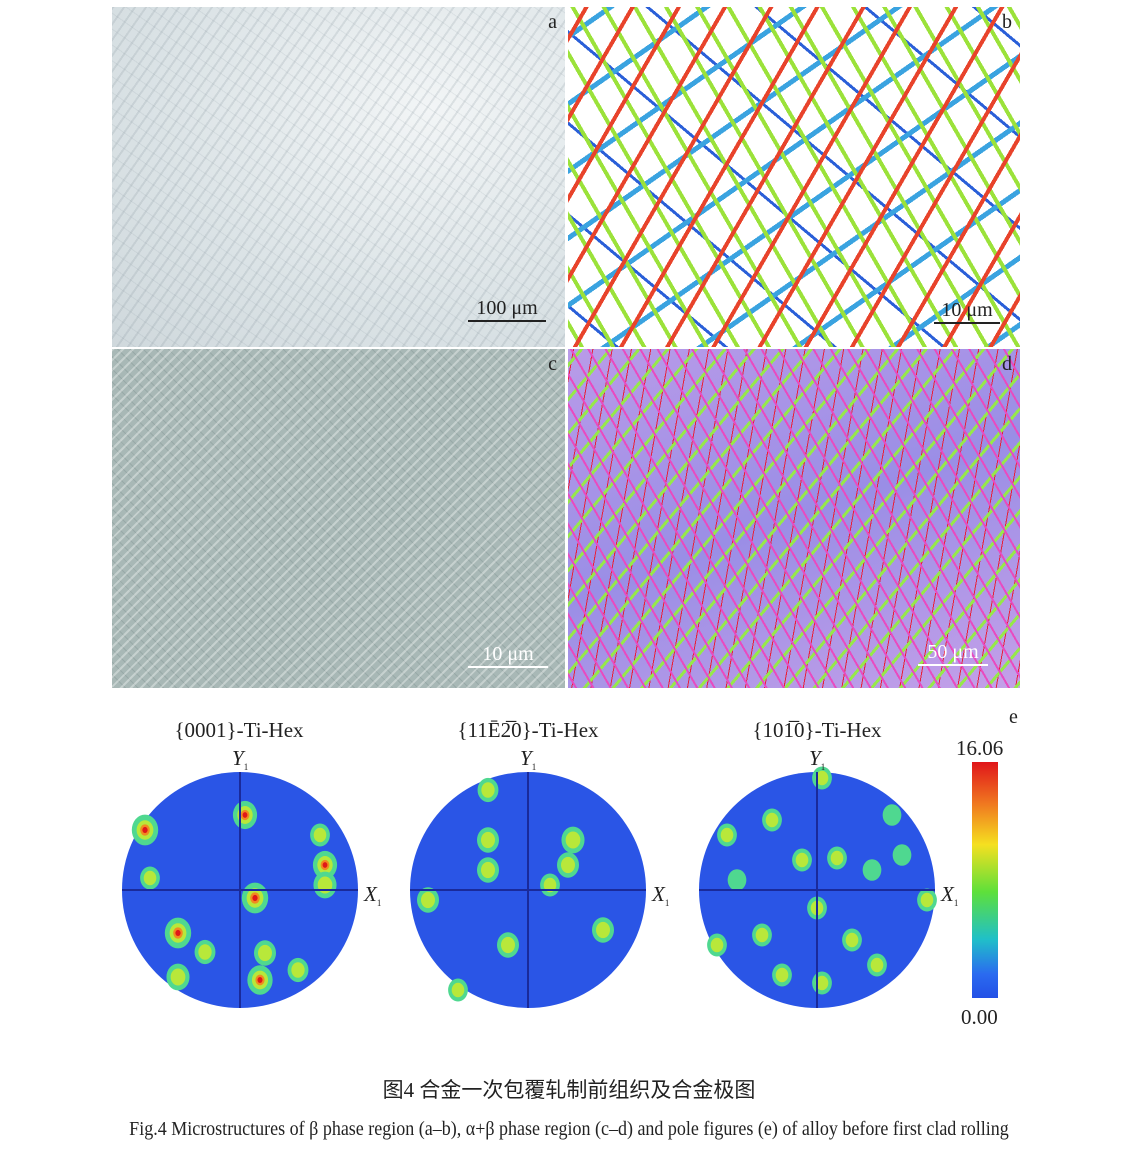 This screenshot has width=1138, height=1150. I want to click on scale-bar-text: 50 μm, so click(953, 652).